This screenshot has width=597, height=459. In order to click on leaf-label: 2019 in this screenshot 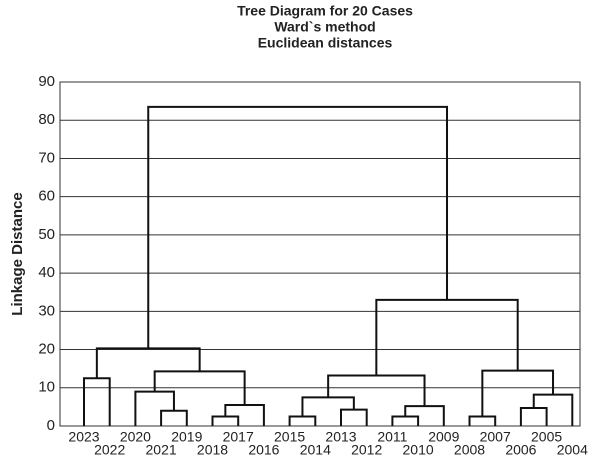, I will do `click(186, 437)`.